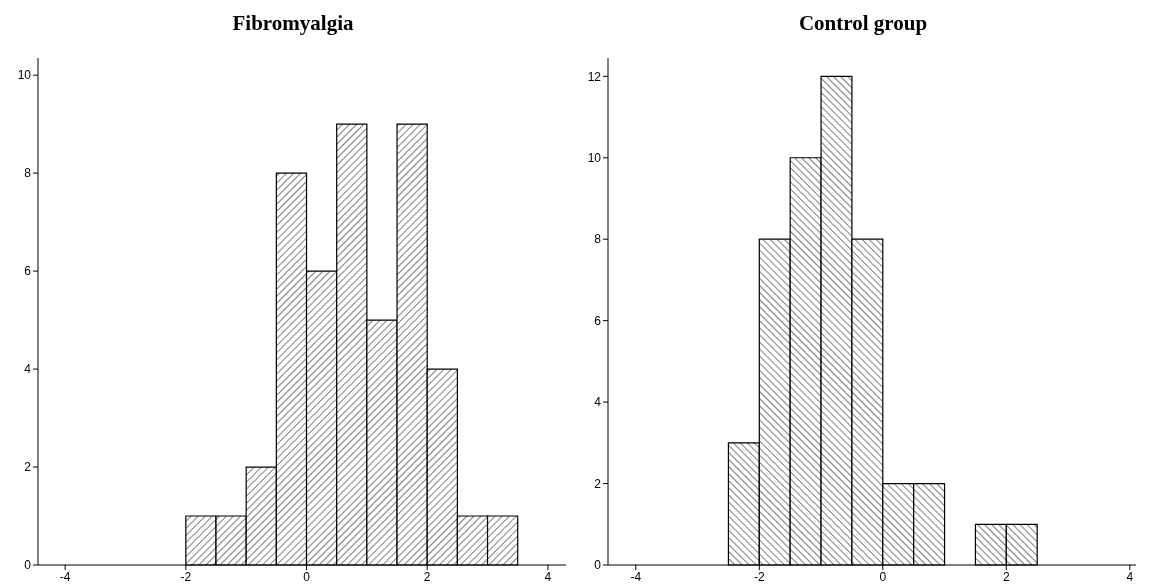  What do you see at coordinates (293, 23) in the screenshot?
I see `chart-title: Fibromyalgia` at bounding box center [293, 23].